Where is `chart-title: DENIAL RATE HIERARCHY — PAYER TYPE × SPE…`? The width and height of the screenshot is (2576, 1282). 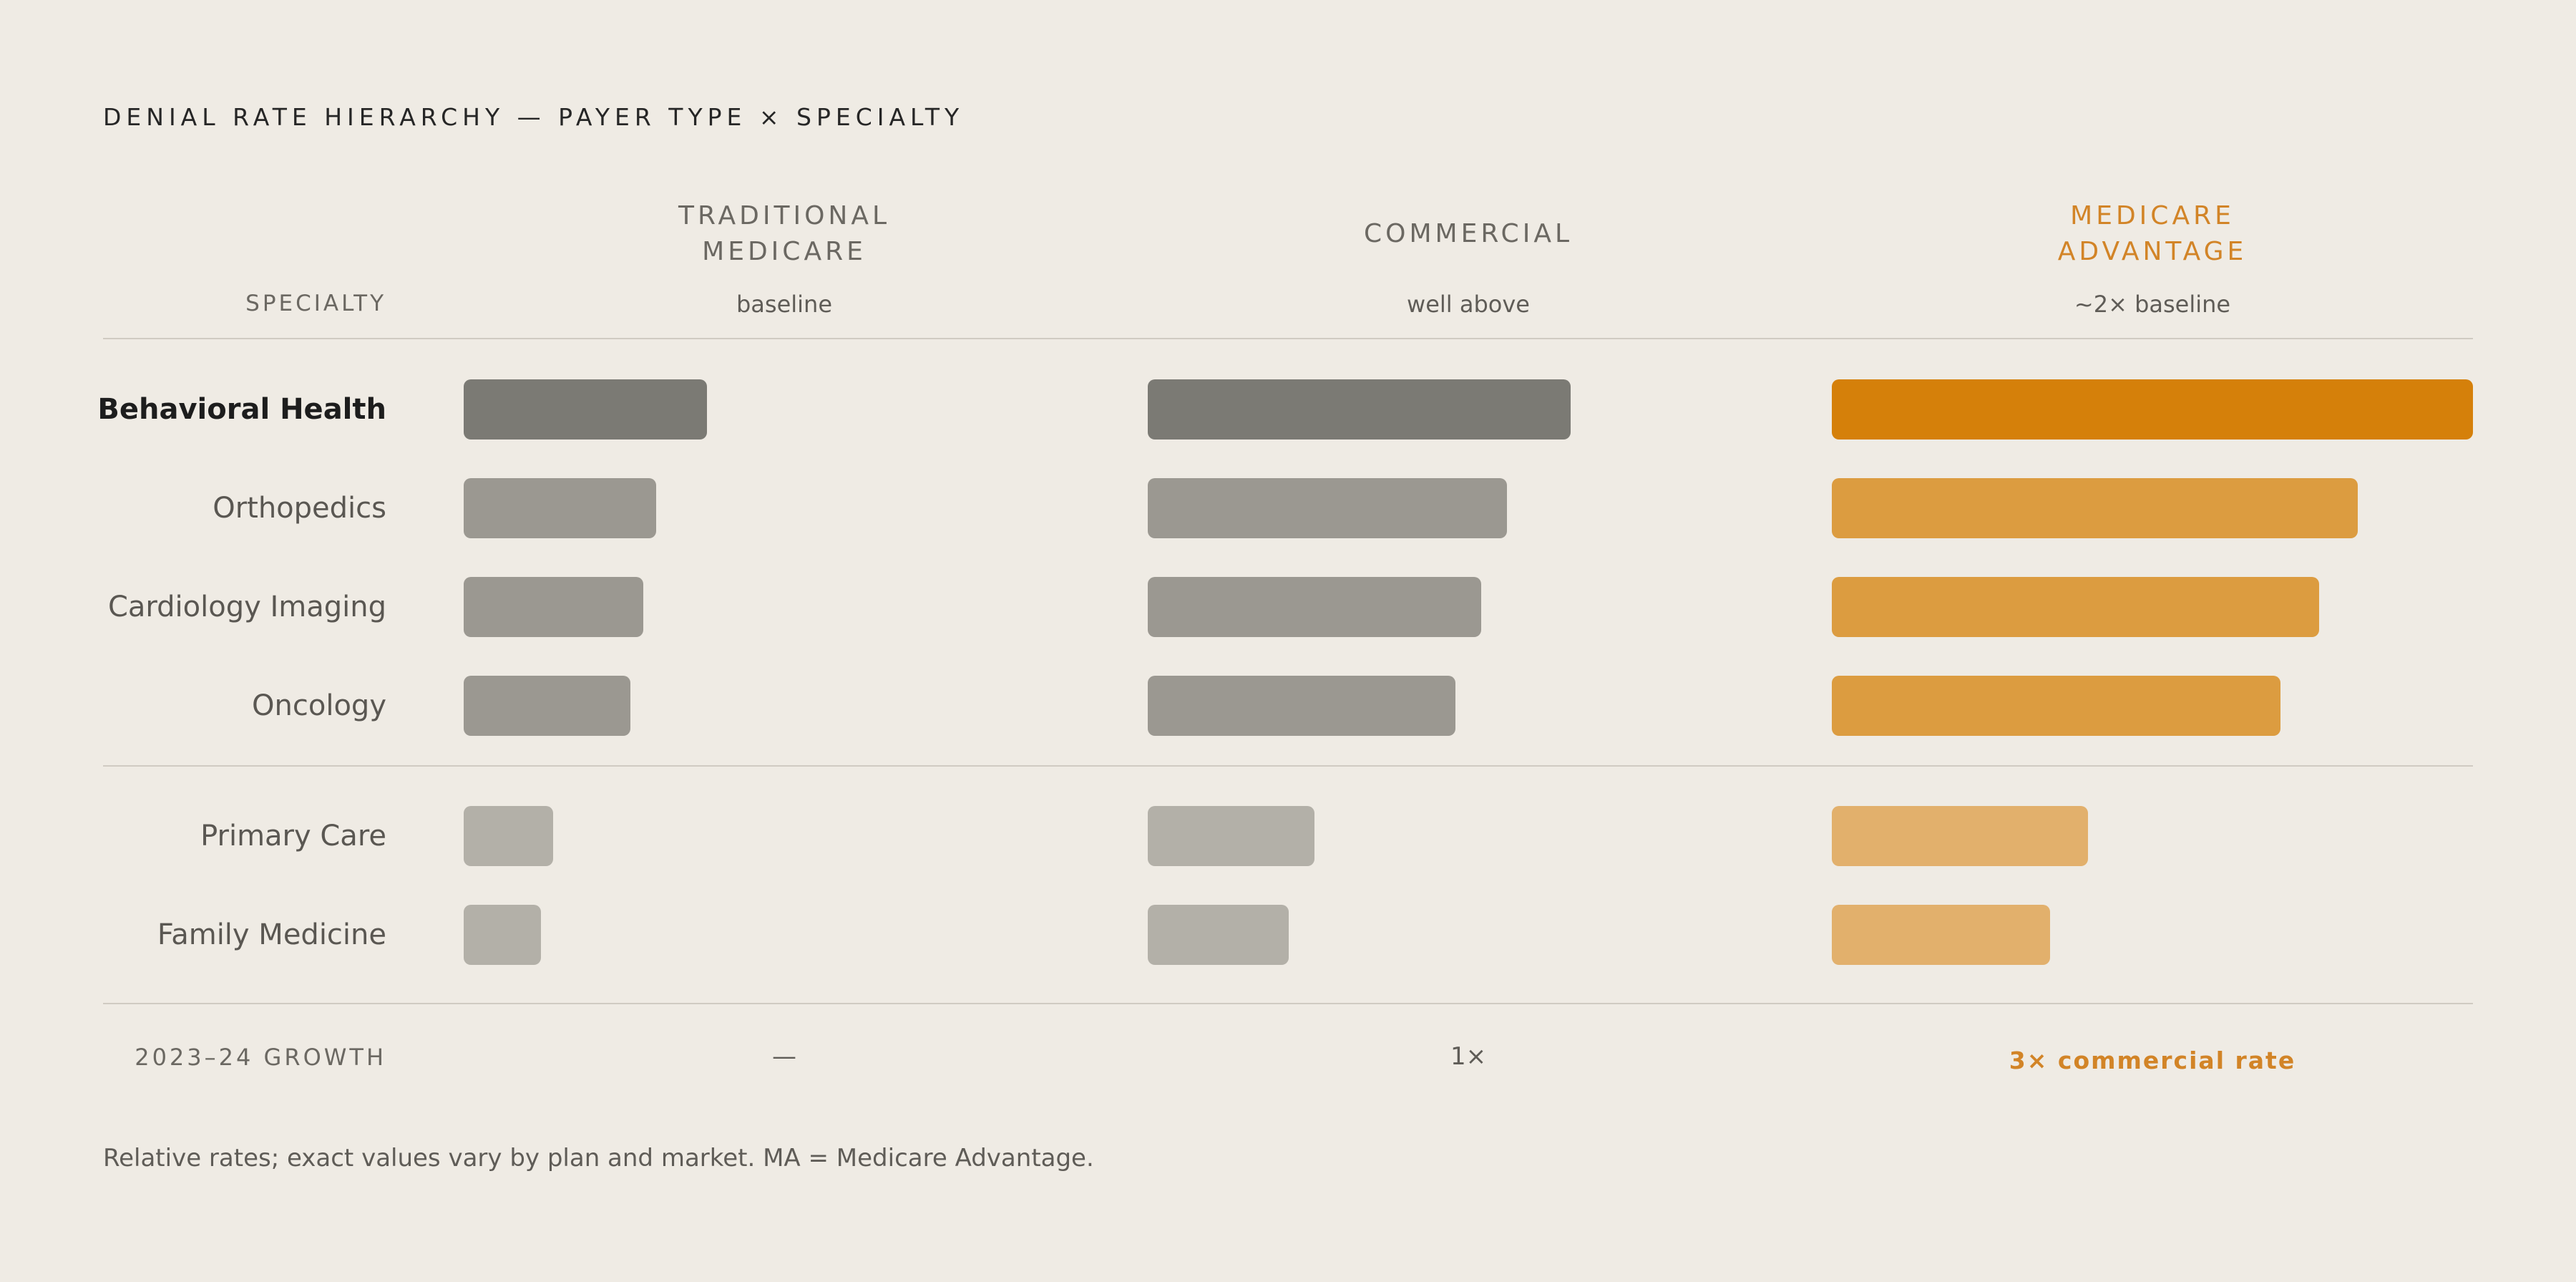
chart-title: DENIAL RATE HIERARCHY — PAYER TYPE × SPE… is located at coordinates (534, 117).